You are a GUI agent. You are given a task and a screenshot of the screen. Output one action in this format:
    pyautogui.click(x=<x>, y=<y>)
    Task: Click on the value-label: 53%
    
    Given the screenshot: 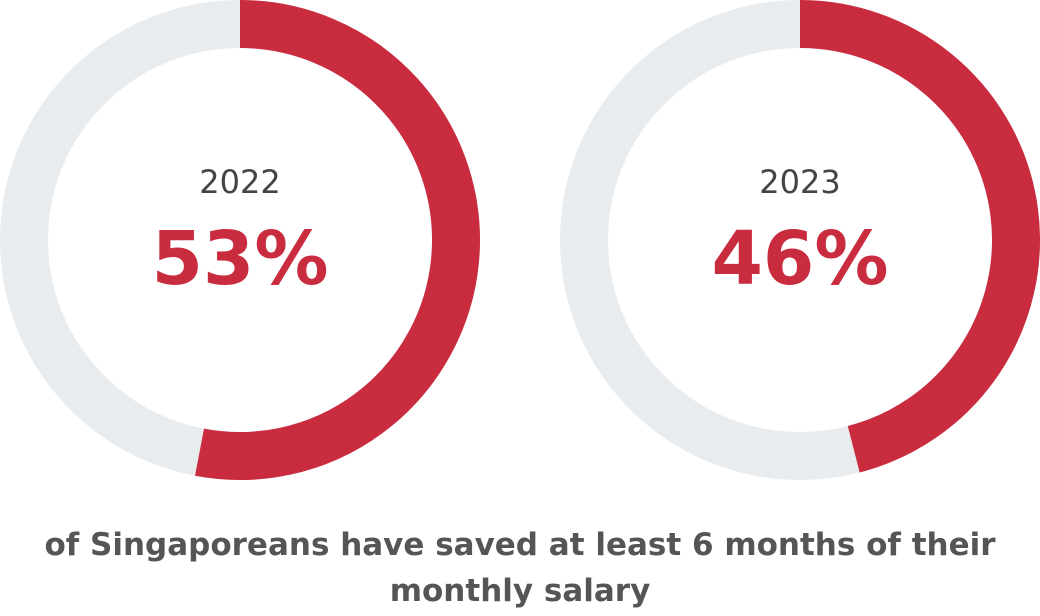 What is the action you would take?
    pyautogui.click(x=239, y=259)
    